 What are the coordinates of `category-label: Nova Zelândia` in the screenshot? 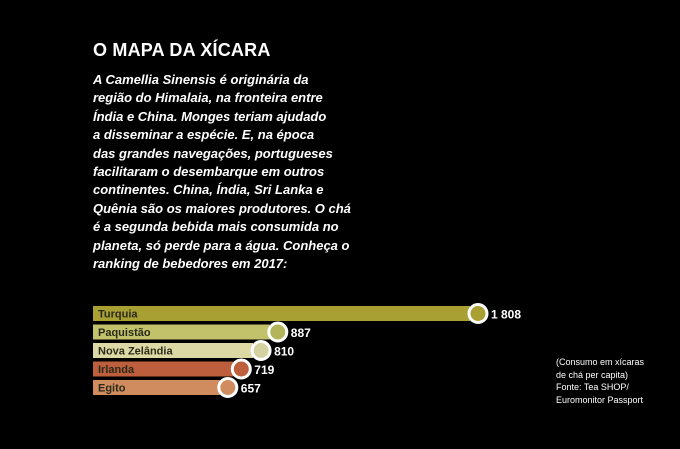 It's located at (135, 352).